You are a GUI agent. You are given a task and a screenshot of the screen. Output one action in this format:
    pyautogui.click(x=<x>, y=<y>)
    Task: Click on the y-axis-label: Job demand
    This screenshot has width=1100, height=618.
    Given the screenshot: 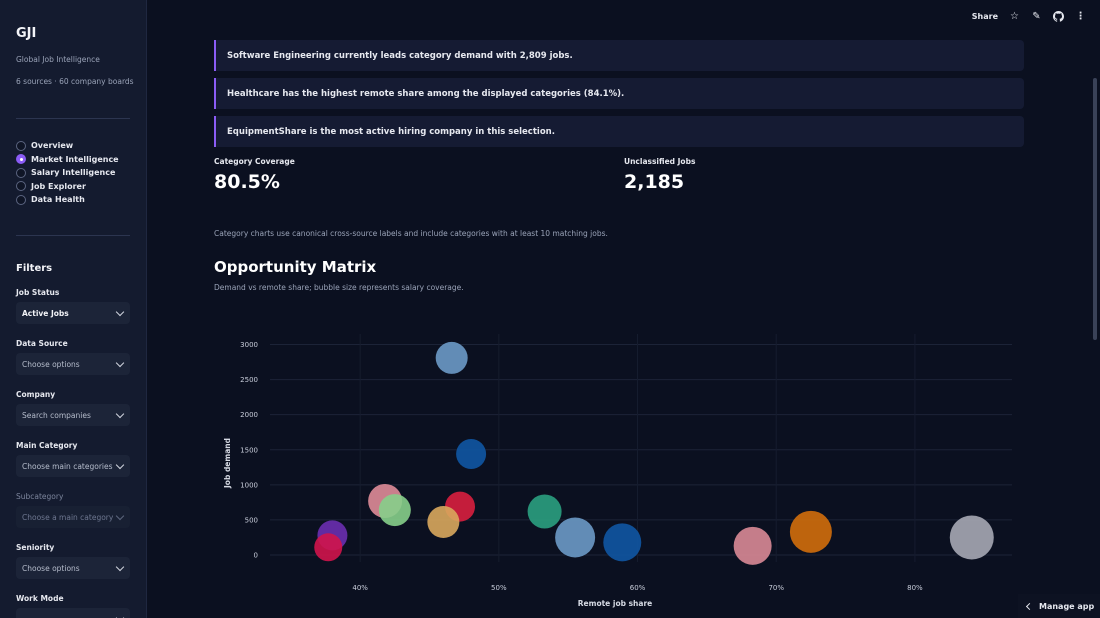 What is the action you would take?
    pyautogui.click(x=227, y=463)
    